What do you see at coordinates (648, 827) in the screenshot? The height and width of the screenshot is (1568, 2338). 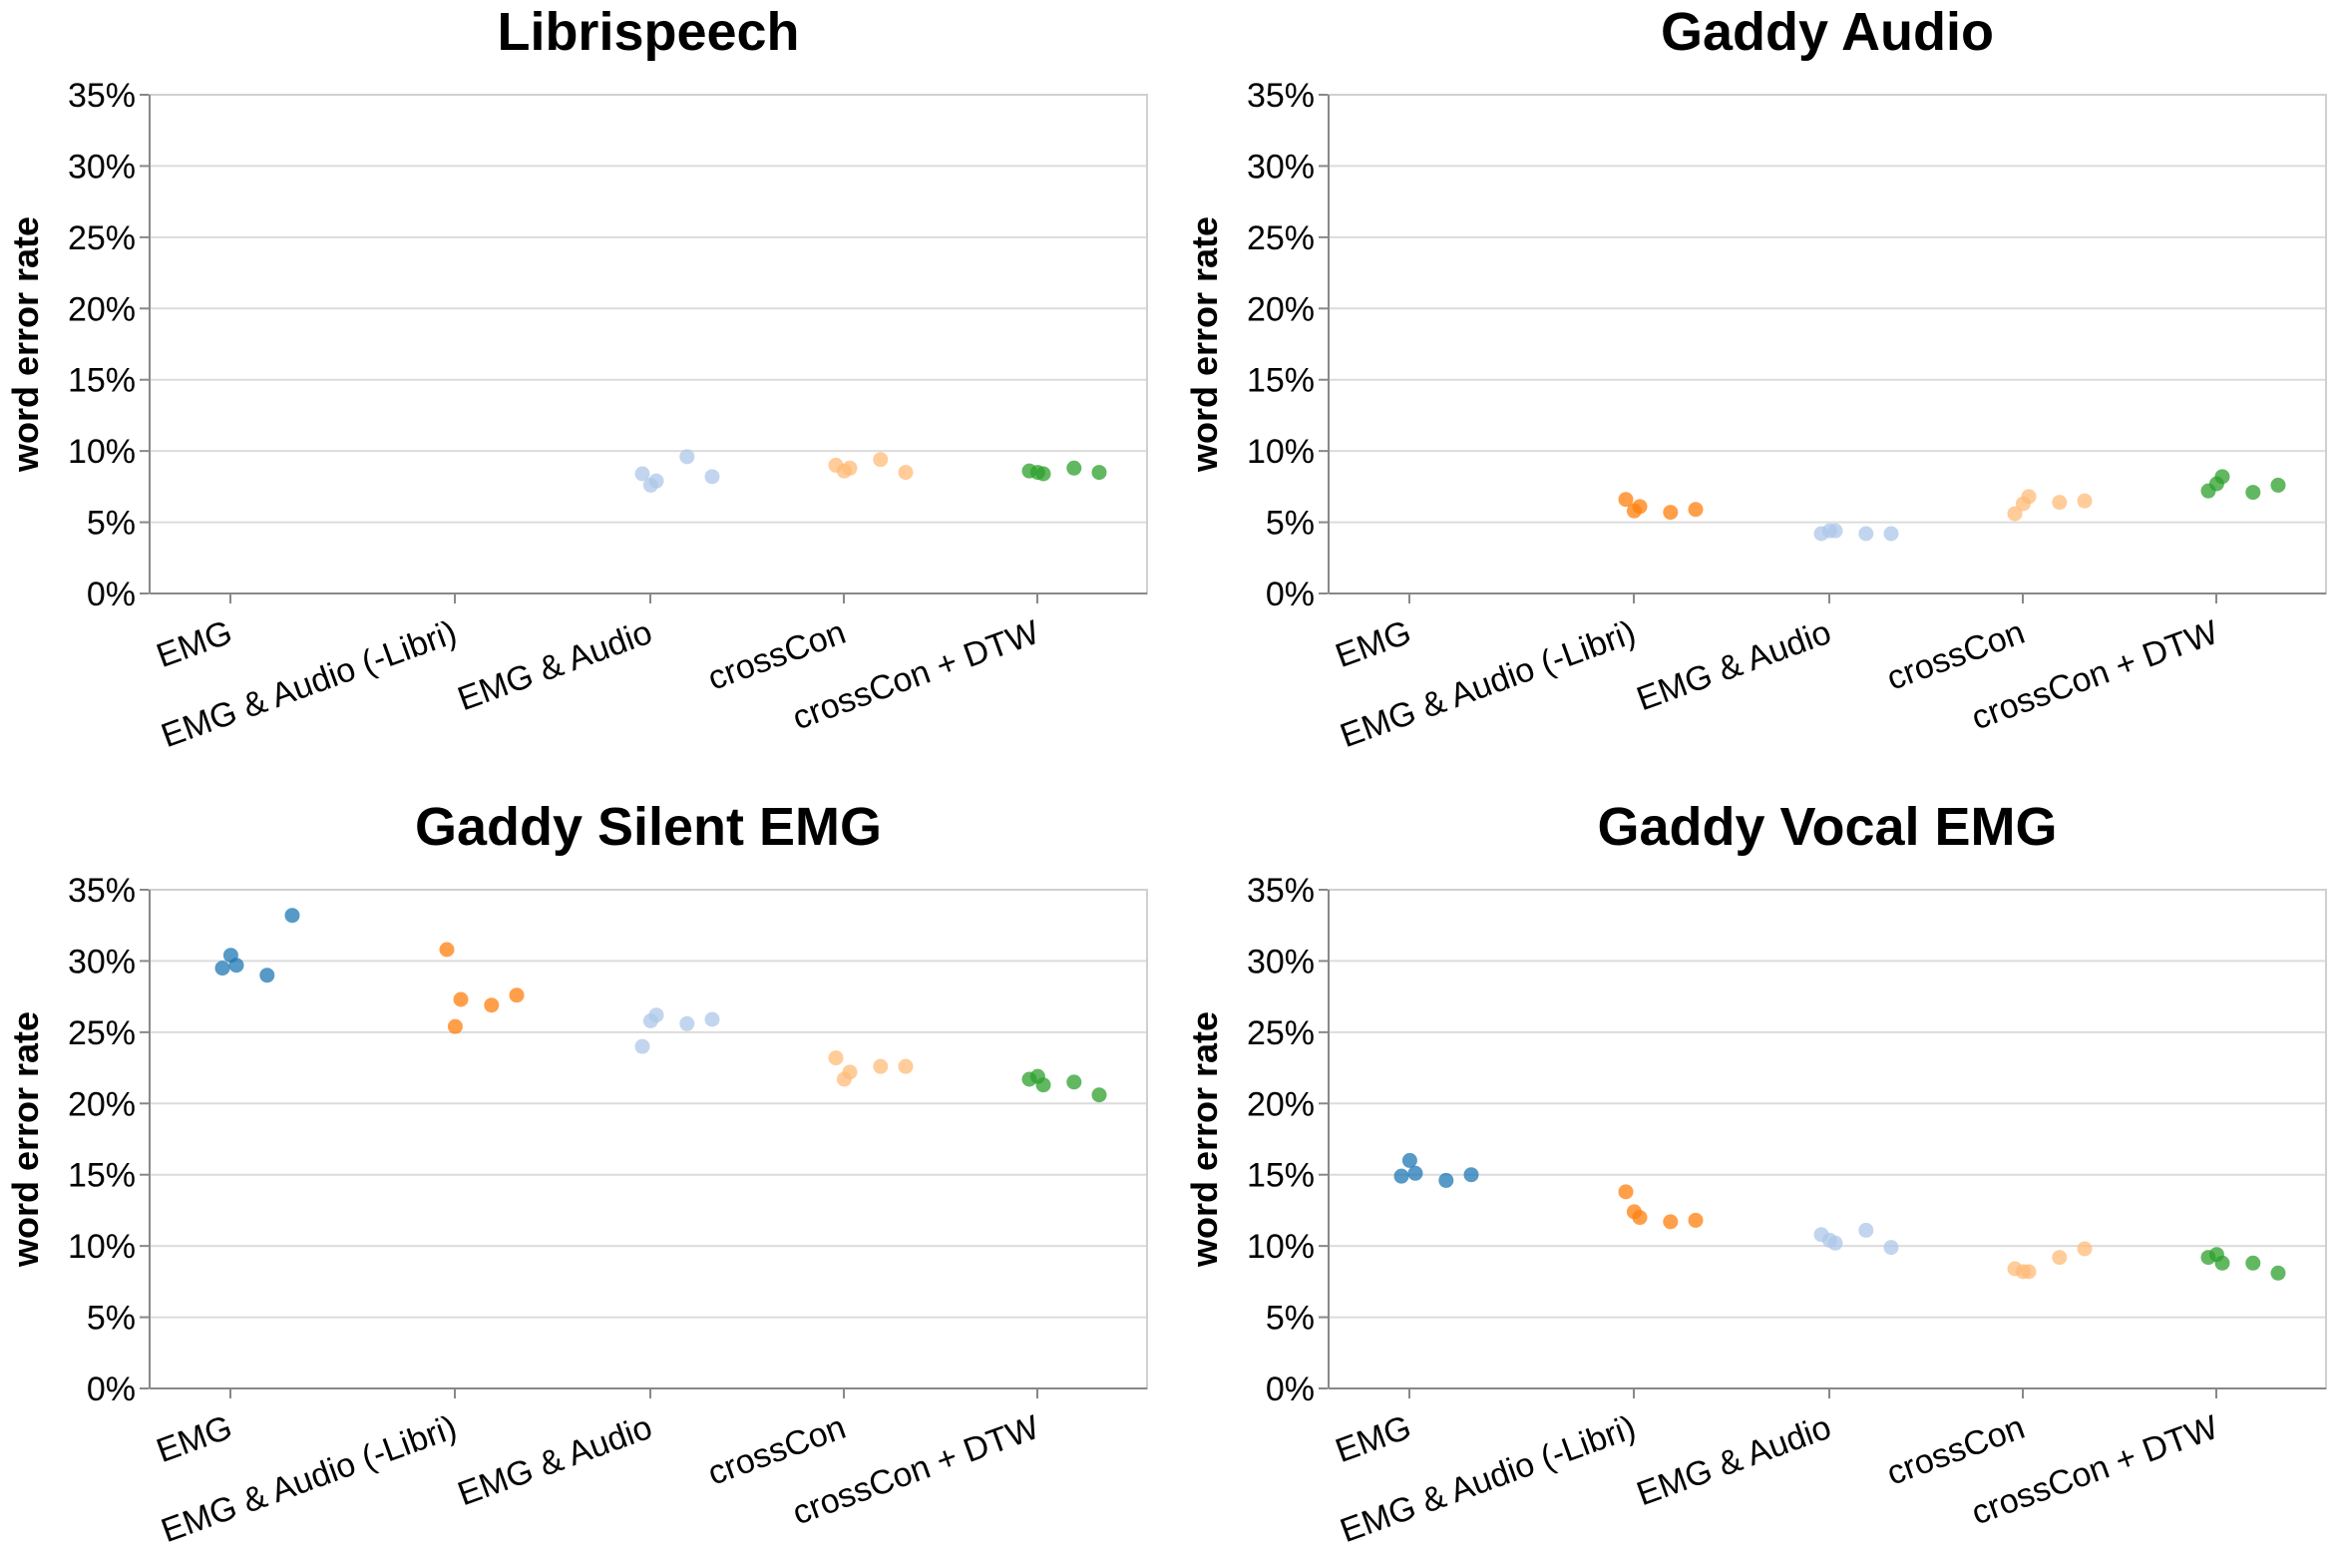 I see `chart-title: Gaddy Silent EMG` at bounding box center [648, 827].